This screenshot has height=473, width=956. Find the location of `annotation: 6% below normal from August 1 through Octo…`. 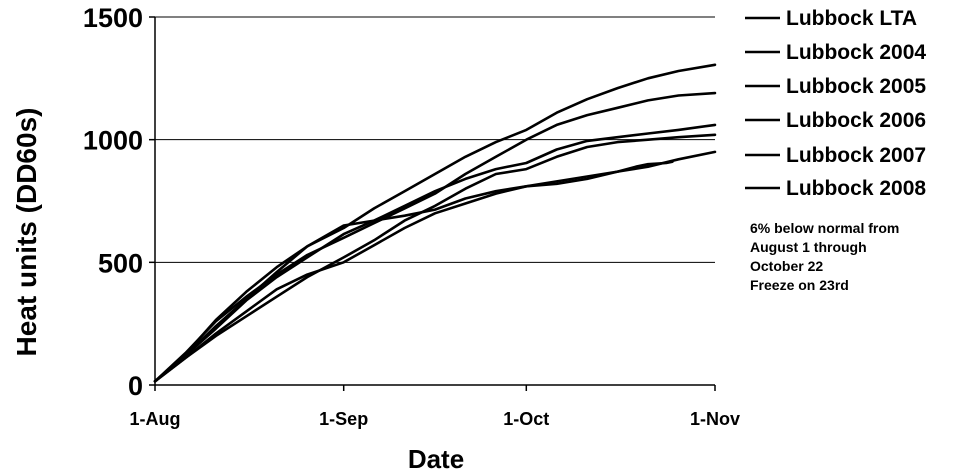

annotation: 6% below normal from August 1 through Octo… is located at coordinates (824, 256).